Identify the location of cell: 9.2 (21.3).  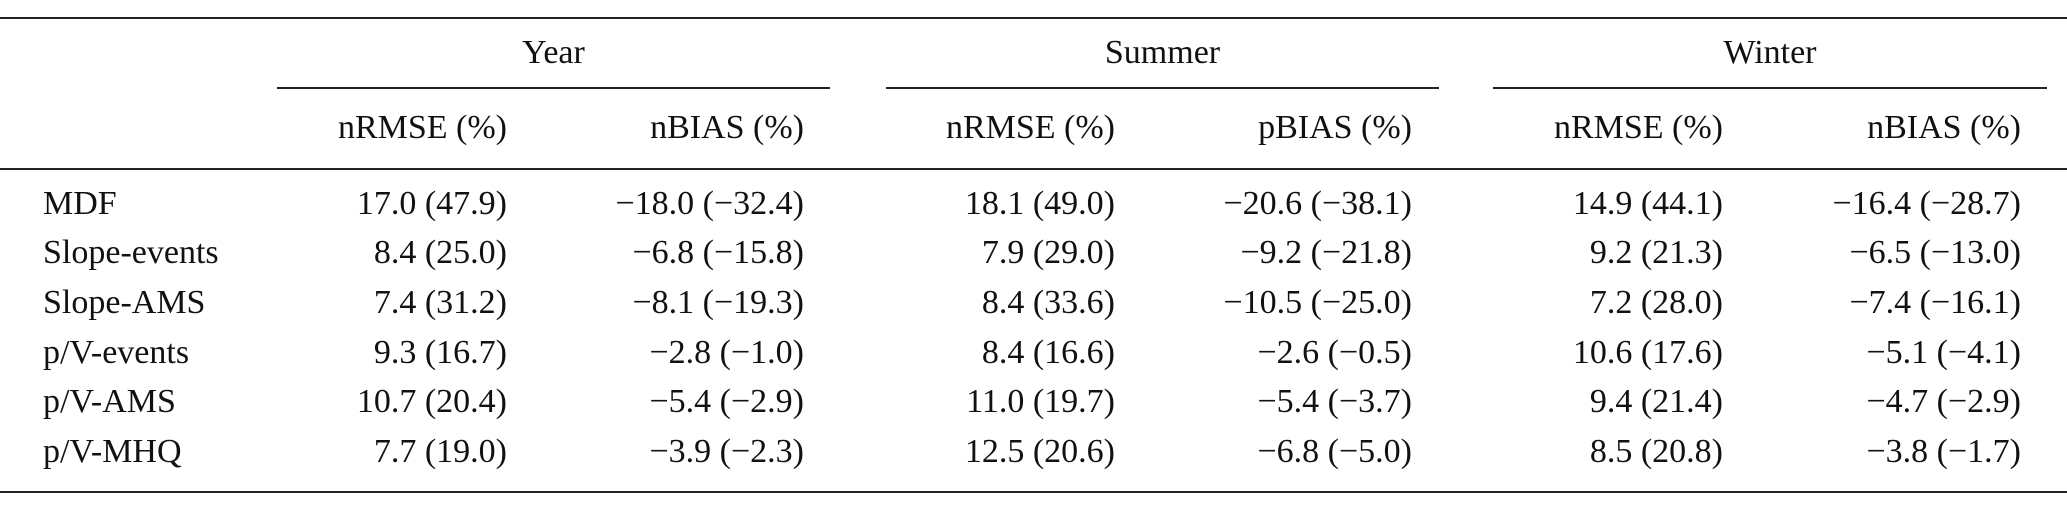
(1656, 252).